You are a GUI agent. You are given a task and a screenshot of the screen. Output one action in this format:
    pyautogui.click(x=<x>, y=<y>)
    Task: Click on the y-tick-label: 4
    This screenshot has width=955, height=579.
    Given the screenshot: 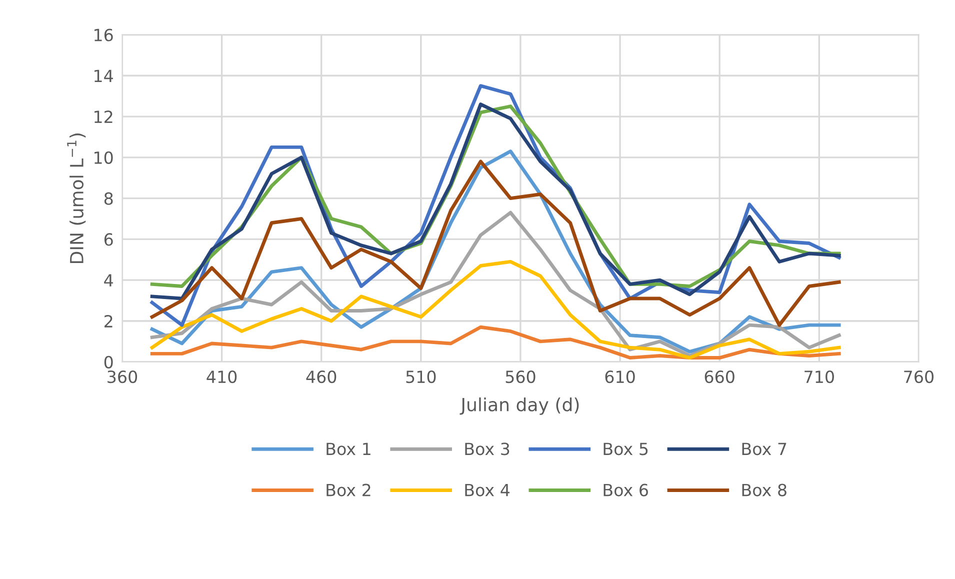 What is the action you would take?
    pyautogui.click(x=108, y=280)
    